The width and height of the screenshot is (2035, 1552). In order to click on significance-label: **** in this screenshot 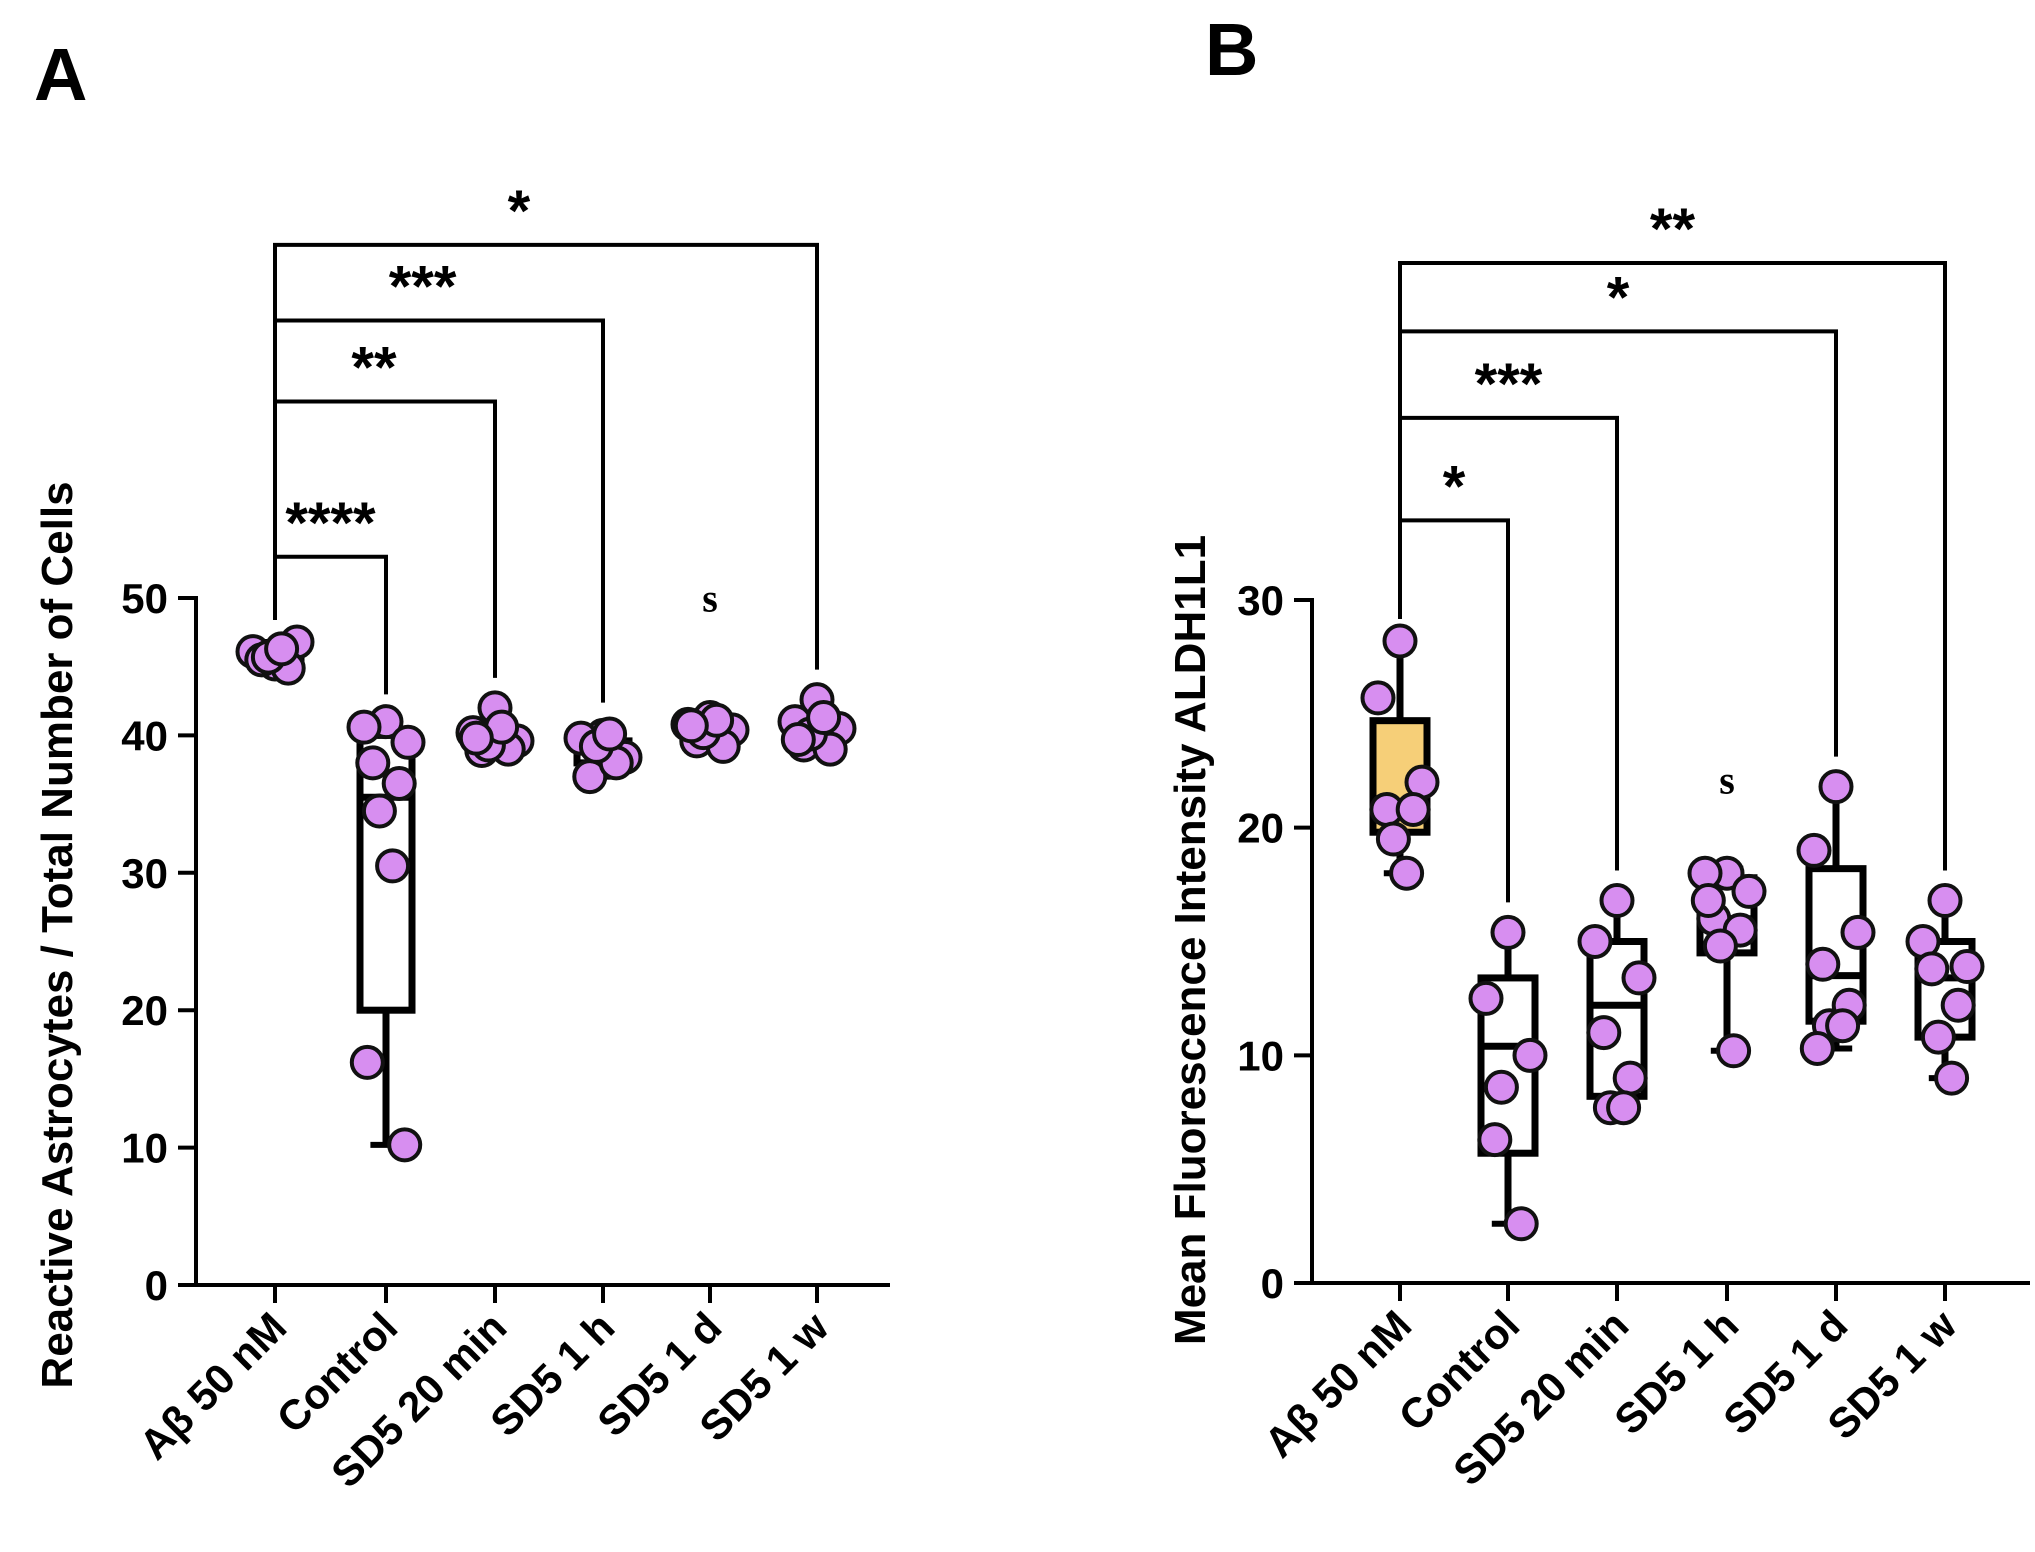, I will do `click(330, 523)`.